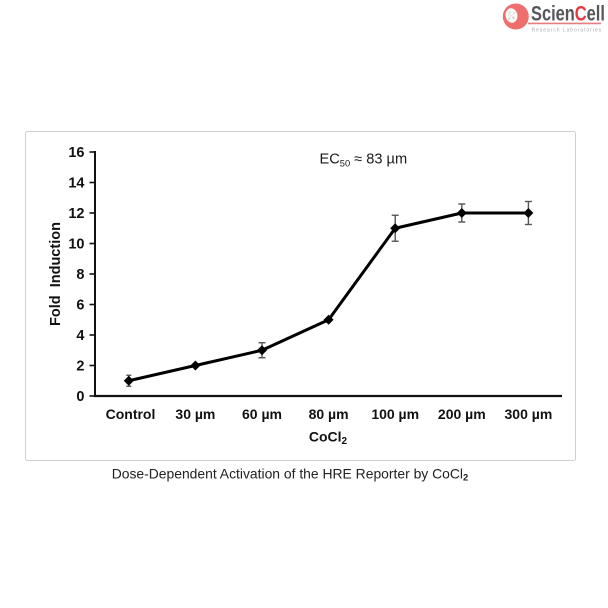 Image resolution: width=608 pixels, height=608 pixels. Describe the element at coordinates (56, 274) in the screenshot. I see `svg-text: Fold Induction` at that location.